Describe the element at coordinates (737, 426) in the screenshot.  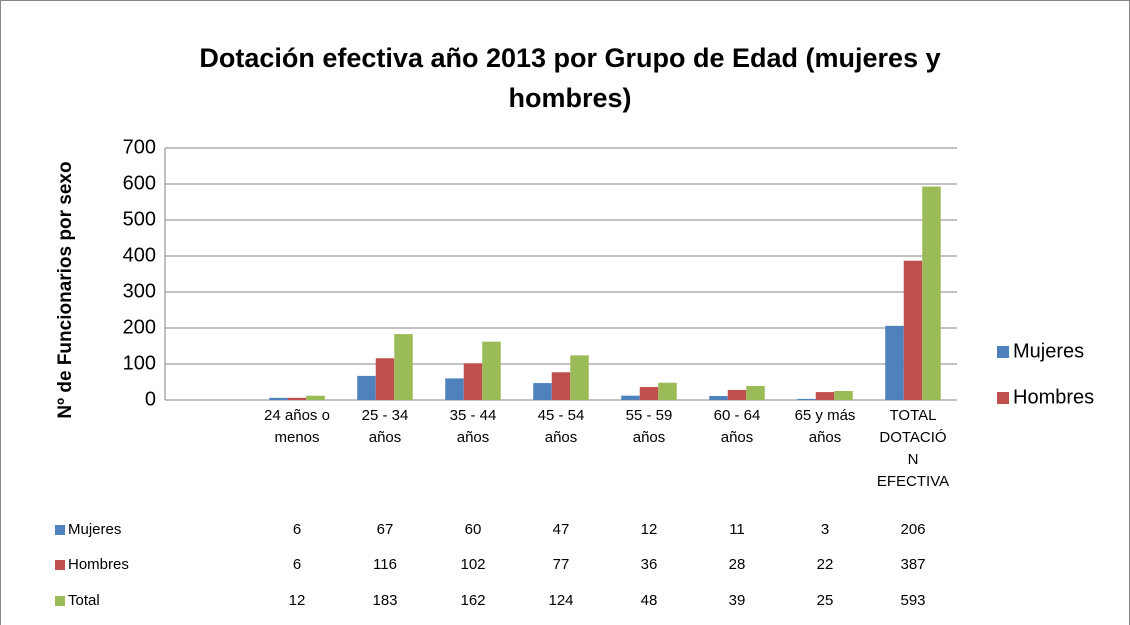
I see `x-tick-label: 60 - 64 años` at that location.